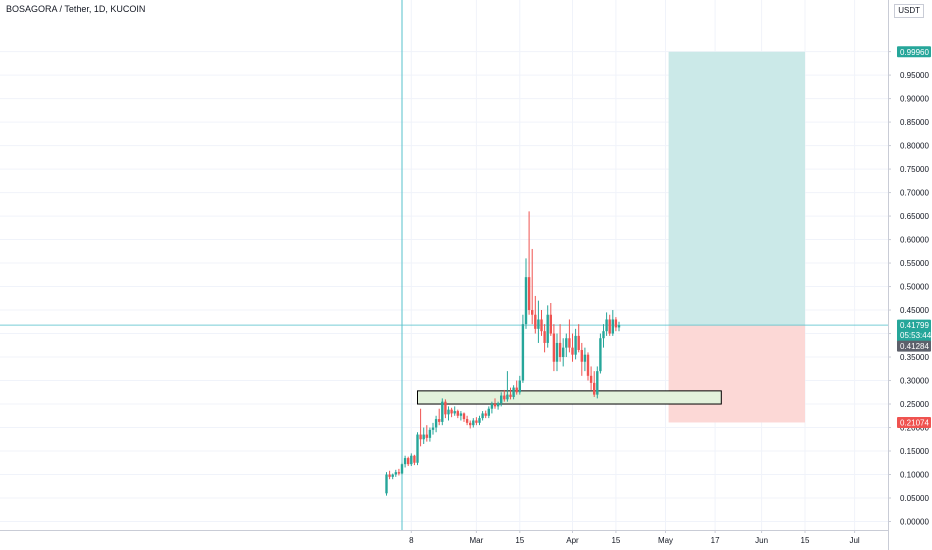  I want to click on y-tick-label: 0.35000, so click(914, 357).